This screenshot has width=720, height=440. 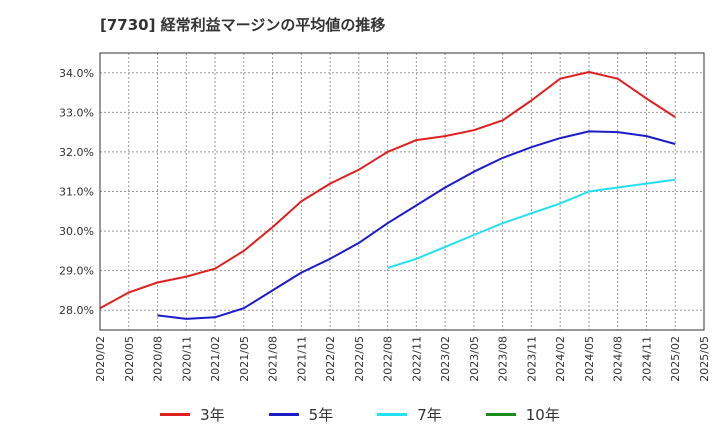 What do you see at coordinates (646, 359) in the screenshot?
I see `x-tick-label: 2024/11` at bounding box center [646, 359].